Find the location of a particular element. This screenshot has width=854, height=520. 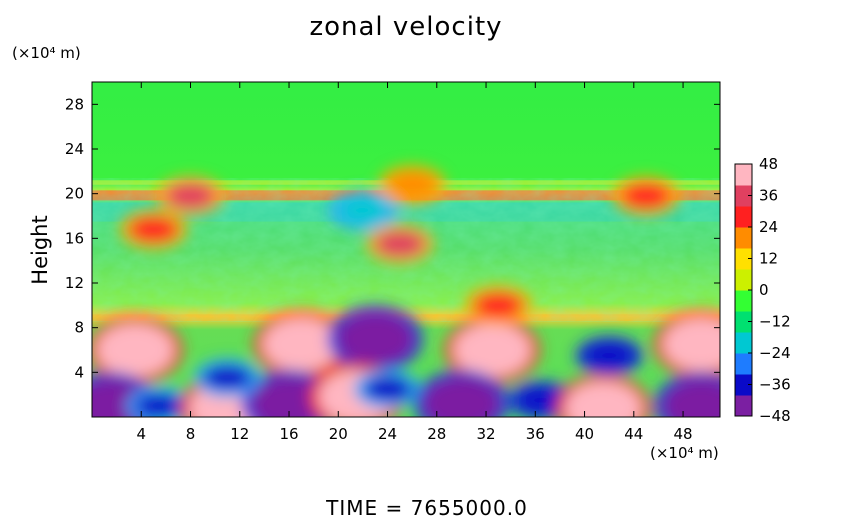

x-tick-label: 12 is located at coordinates (239, 434).